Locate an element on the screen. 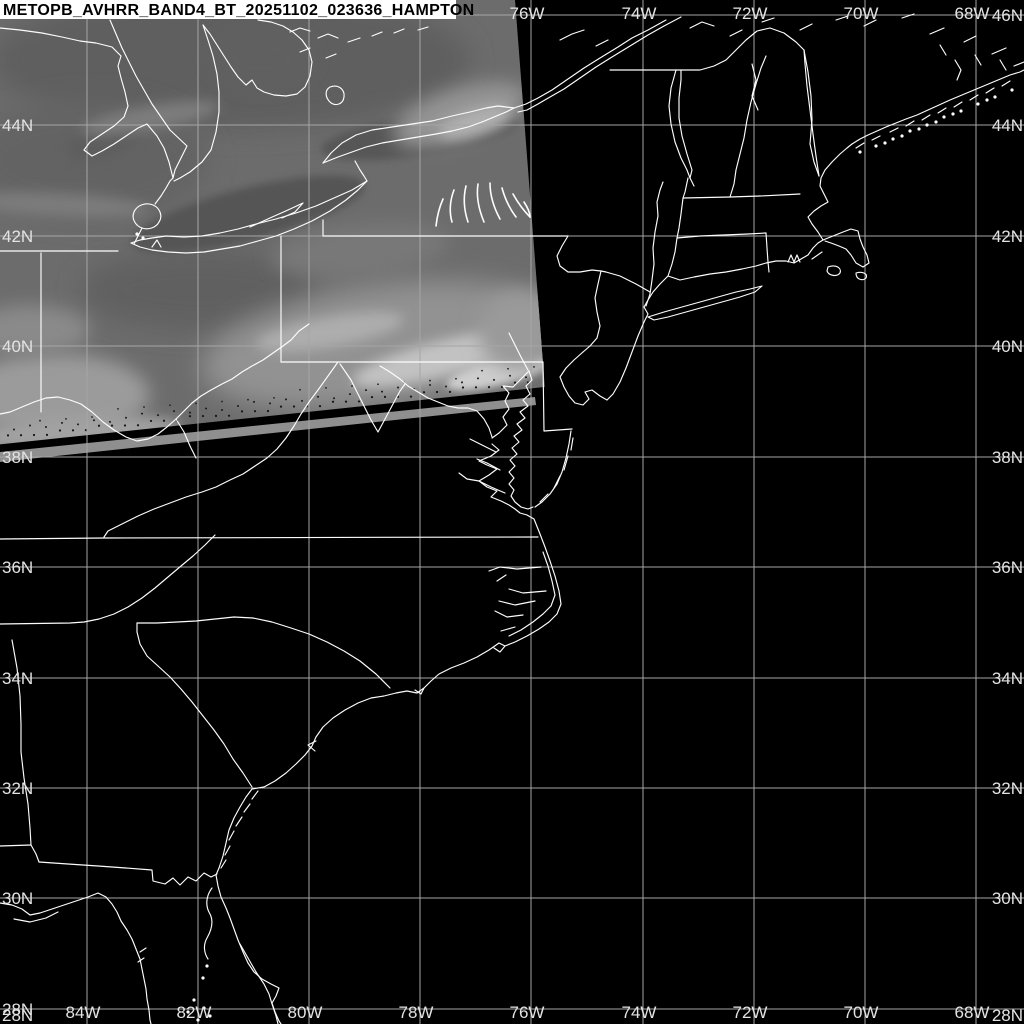 The image size is (1024, 1024). lon-label-bottom-78W: 78W is located at coordinates (416, 1012).